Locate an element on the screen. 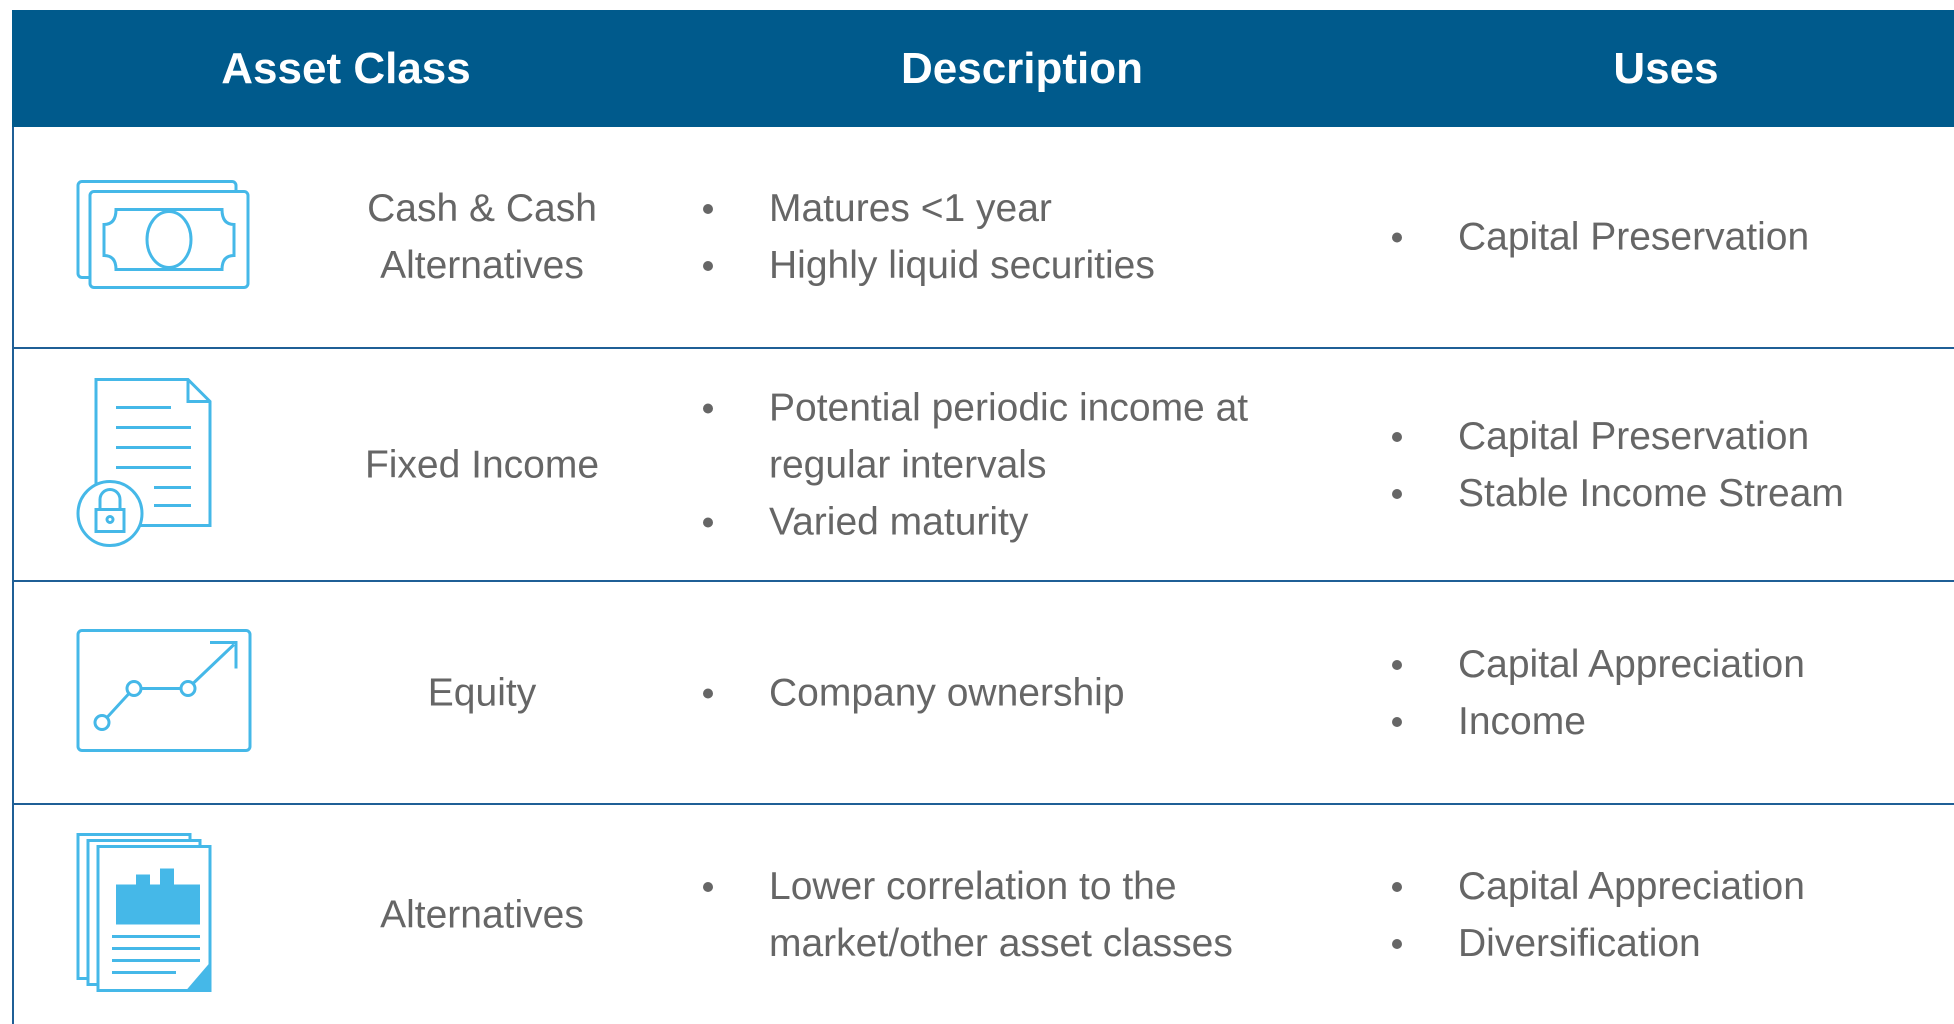  bullet-item: Company ownership is located at coordinates (1028, 692).